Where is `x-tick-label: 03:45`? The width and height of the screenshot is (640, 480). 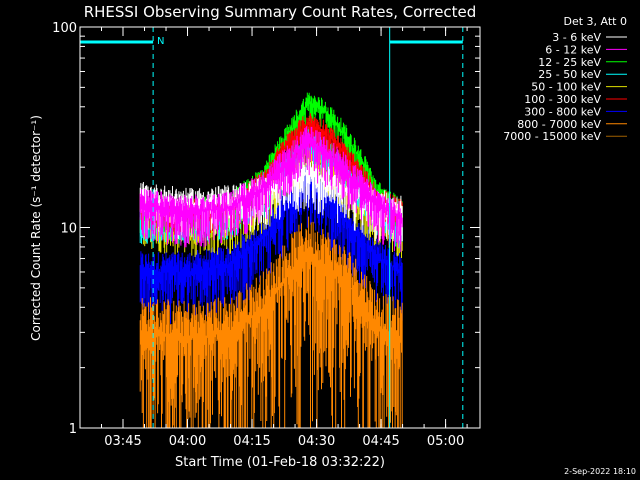 x-tick-label: 03:45 is located at coordinates (122, 441).